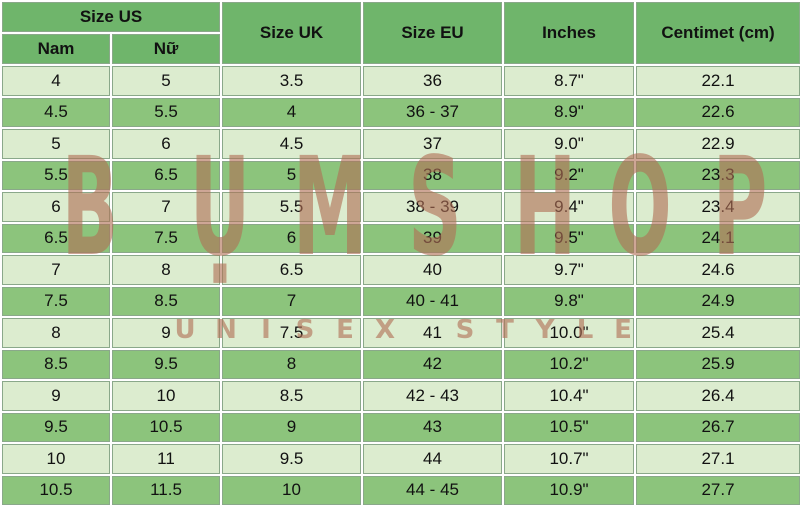  I want to click on cell-eu: 42, so click(433, 364).